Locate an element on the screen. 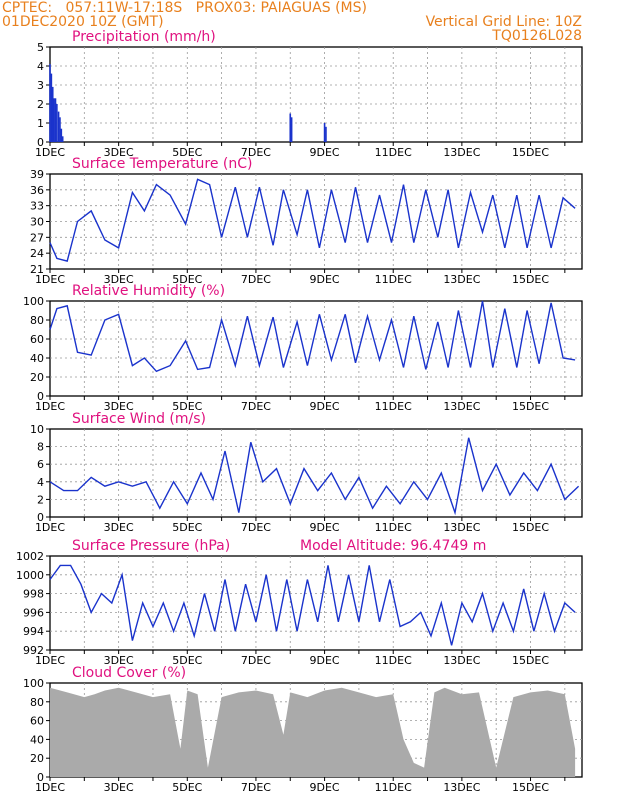 Image resolution: width=618 pixels, height=800 pixels. y-tick-label: 33 is located at coordinates (37, 206).